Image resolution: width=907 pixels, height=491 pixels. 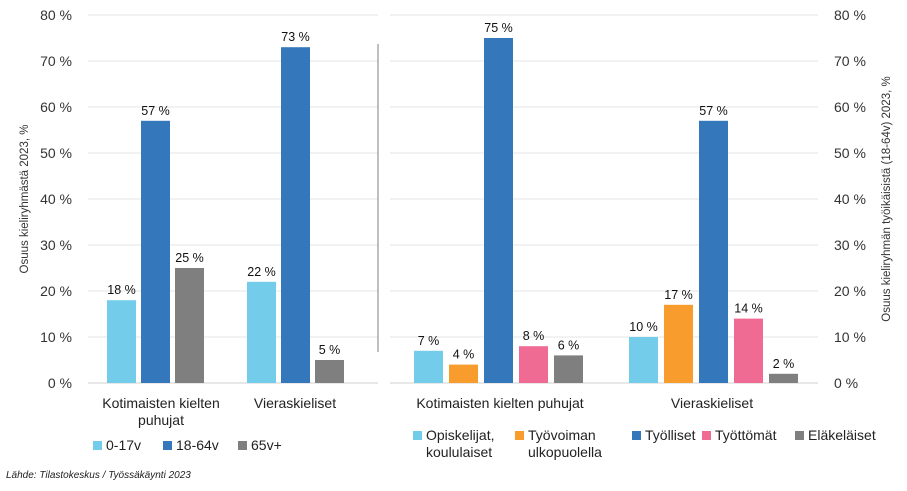 What do you see at coordinates (464, 355) in the screenshot?
I see `data-label: 4 %` at bounding box center [464, 355].